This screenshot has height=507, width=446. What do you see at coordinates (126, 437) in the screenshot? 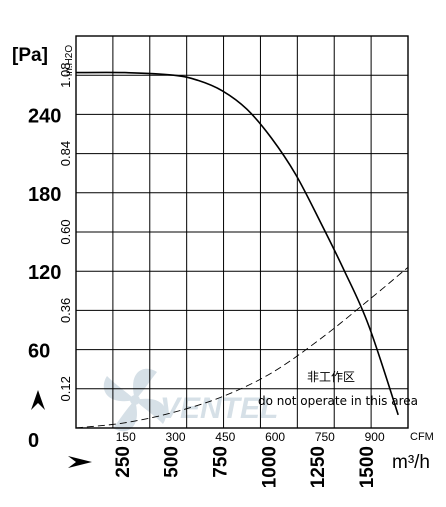
I see `x-tick-cfm: 150` at bounding box center [126, 437].